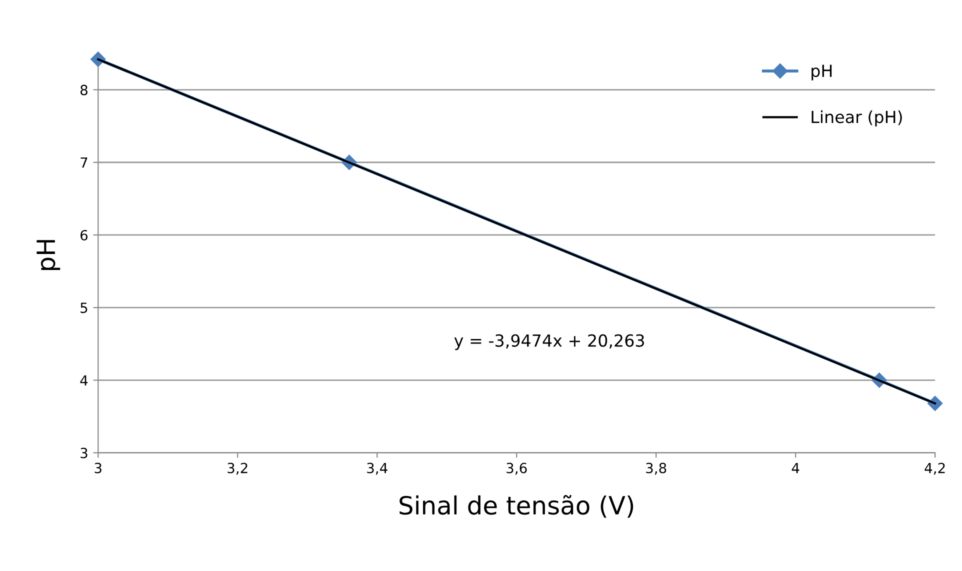  I want to click on y-axis-title: pH, so click(48, 255).